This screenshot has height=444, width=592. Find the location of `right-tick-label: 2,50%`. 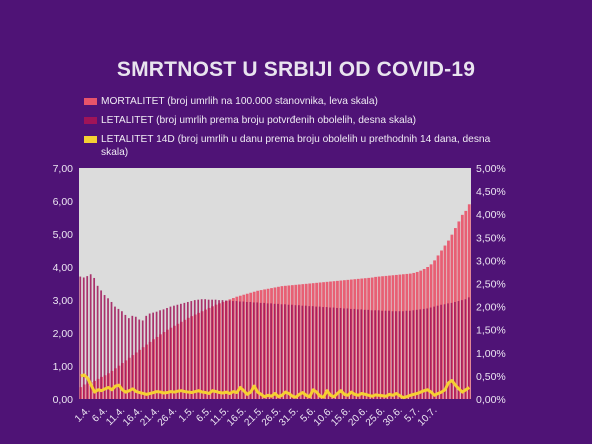

right-tick-label: 2,50% is located at coordinates (491, 285).